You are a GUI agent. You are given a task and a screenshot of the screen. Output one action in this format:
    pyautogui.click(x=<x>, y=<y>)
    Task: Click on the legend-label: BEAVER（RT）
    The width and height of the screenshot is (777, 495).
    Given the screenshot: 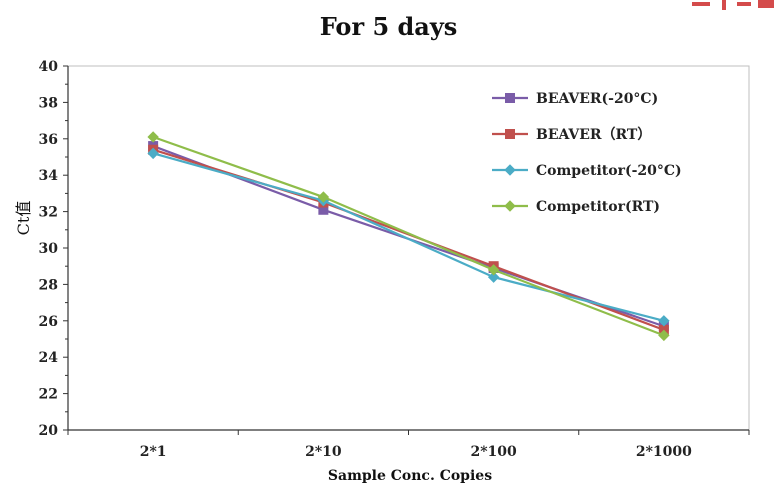 What is the action you would take?
    pyautogui.click(x=593, y=135)
    